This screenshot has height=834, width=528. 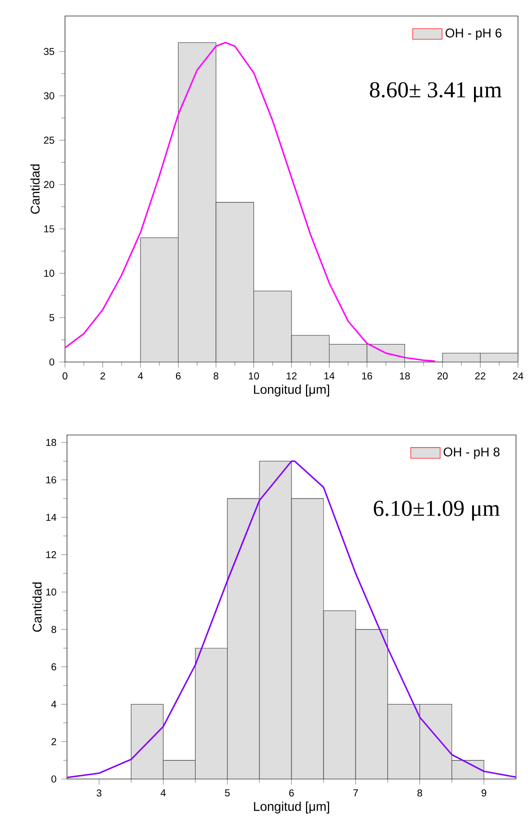 What do you see at coordinates (484, 792) in the screenshot?
I see `x-tick-label: 9` at bounding box center [484, 792].